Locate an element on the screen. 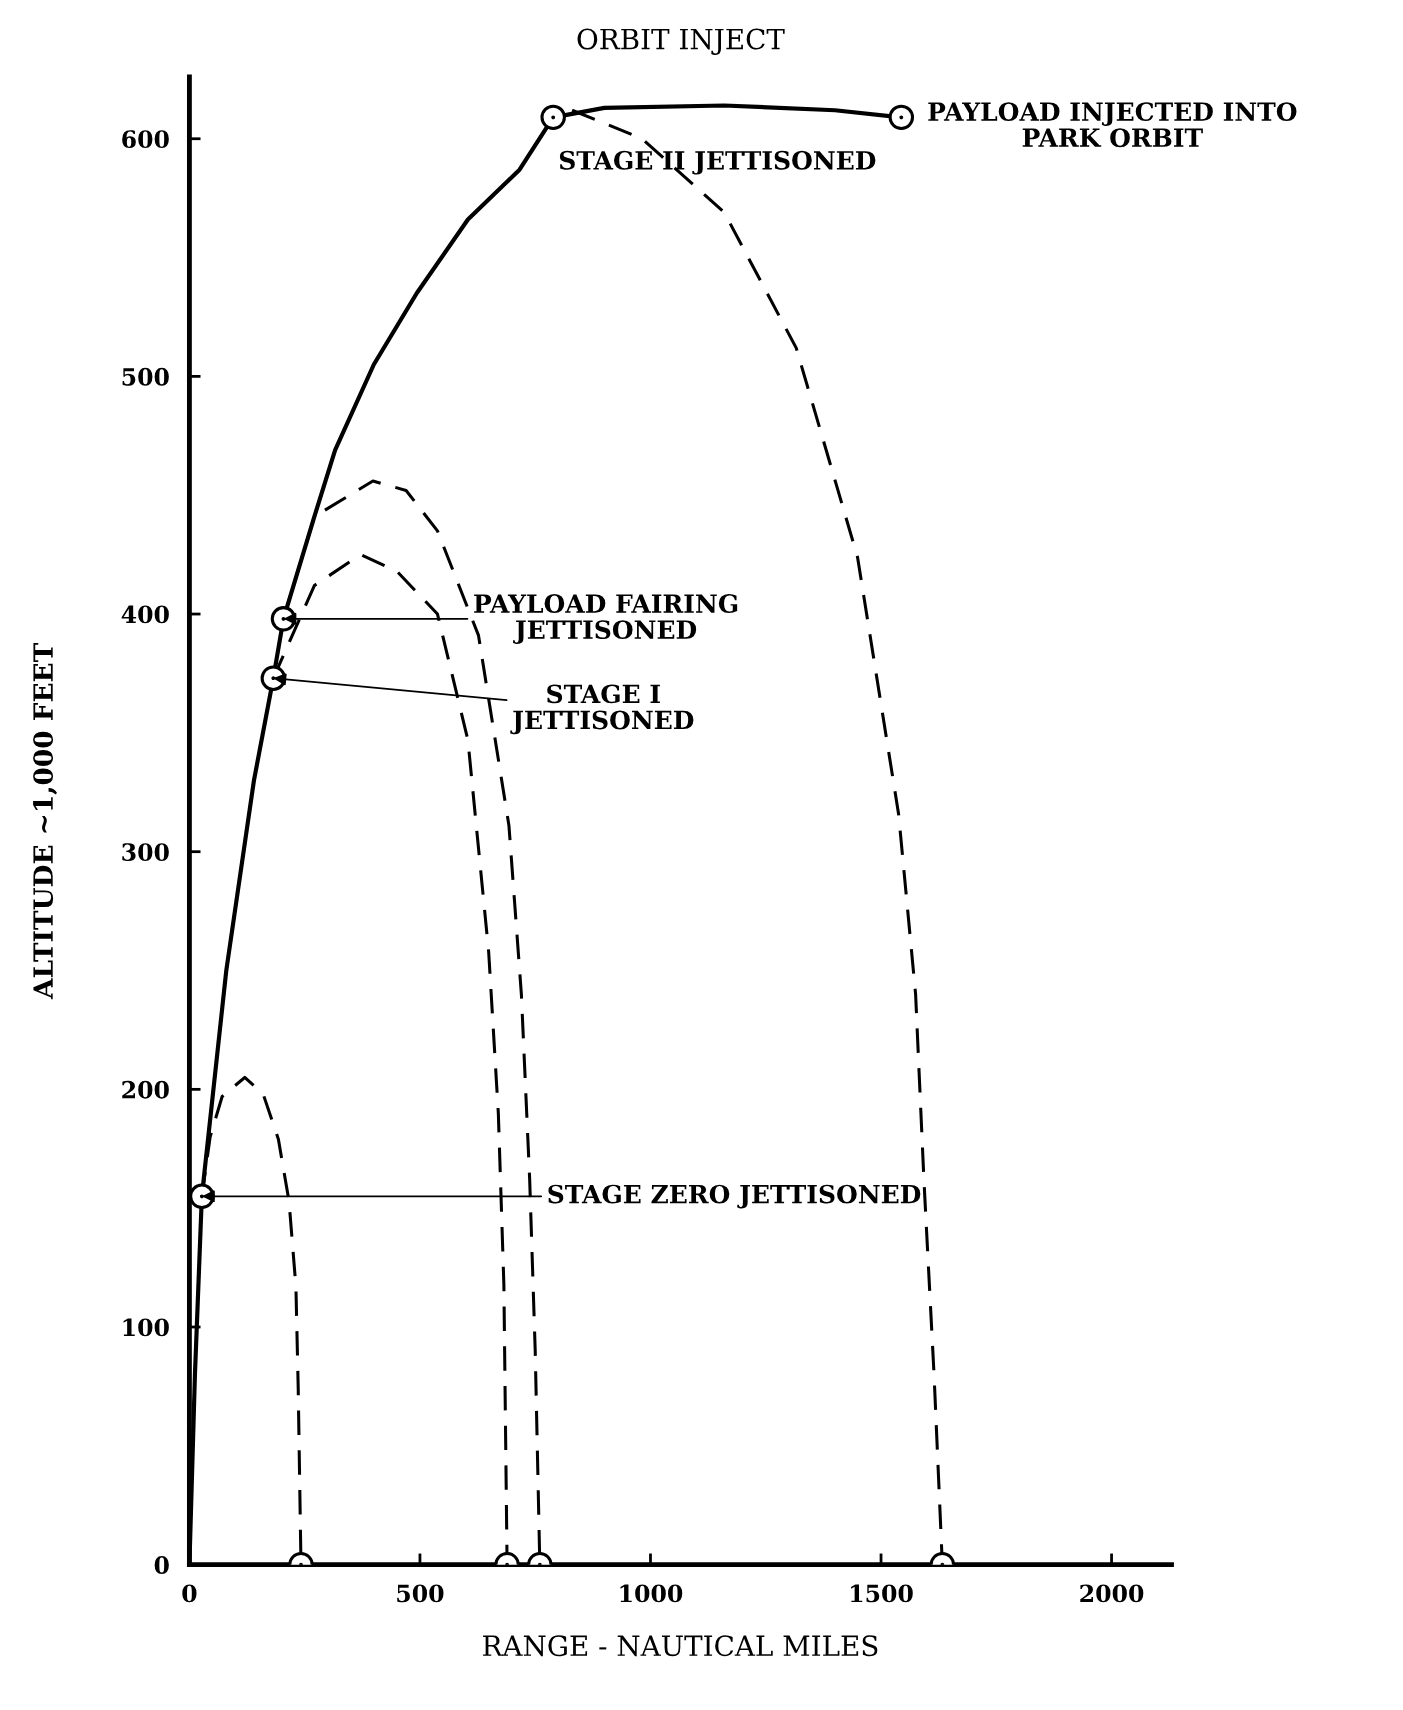 The height and width of the screenshot is (1710, 1403). y-tick-label: 100 is located at coordinates (146, 1327).